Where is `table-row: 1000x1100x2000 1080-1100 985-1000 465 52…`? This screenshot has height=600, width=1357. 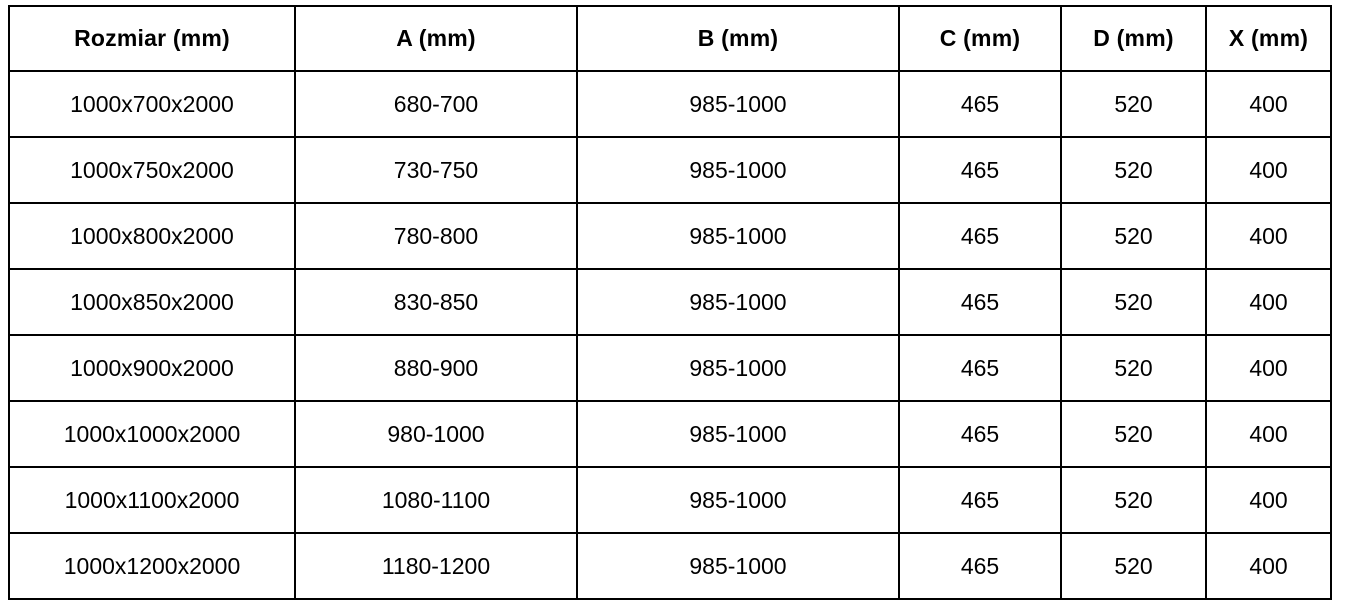
table-row: 1000x1100x2000 1080-1100 985-1000 465 52… is located at coordinates (670, 500).